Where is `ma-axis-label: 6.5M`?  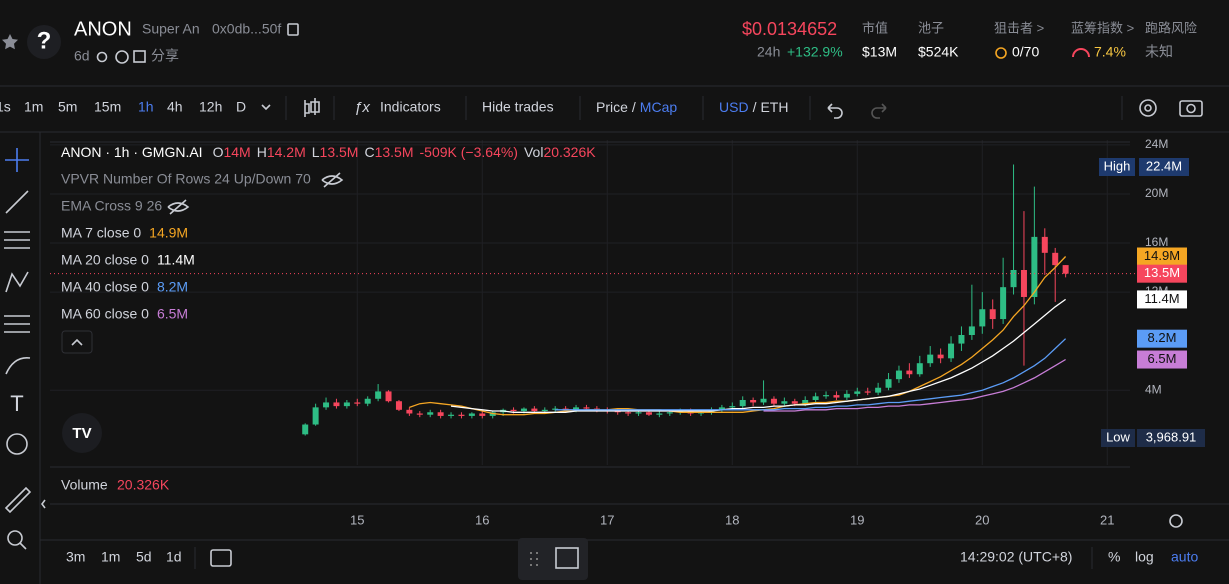 ma-axis-label: 6.5M is located at coordinates (1162, 358).